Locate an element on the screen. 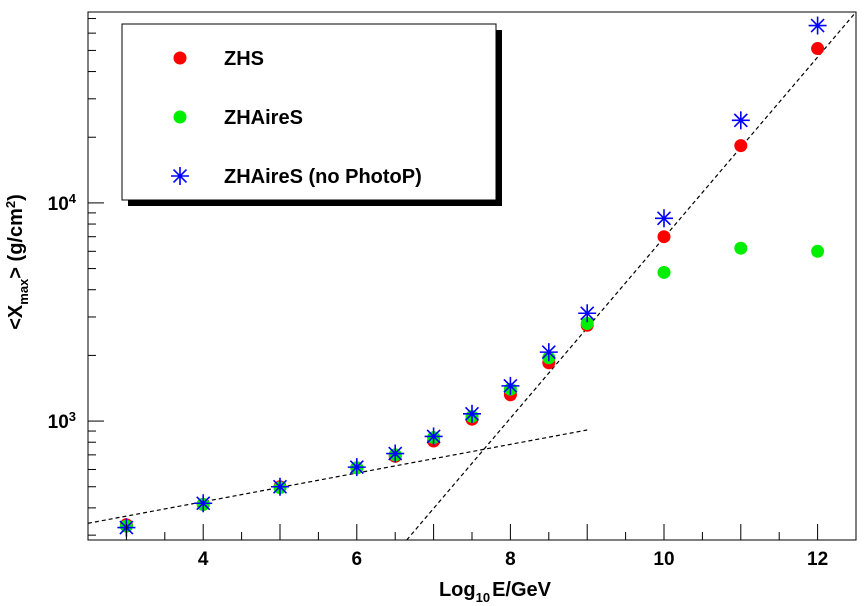 The width and height of the screenshot is (866, 606). x-tick-label: 6 is located at coordinates (357, 559).